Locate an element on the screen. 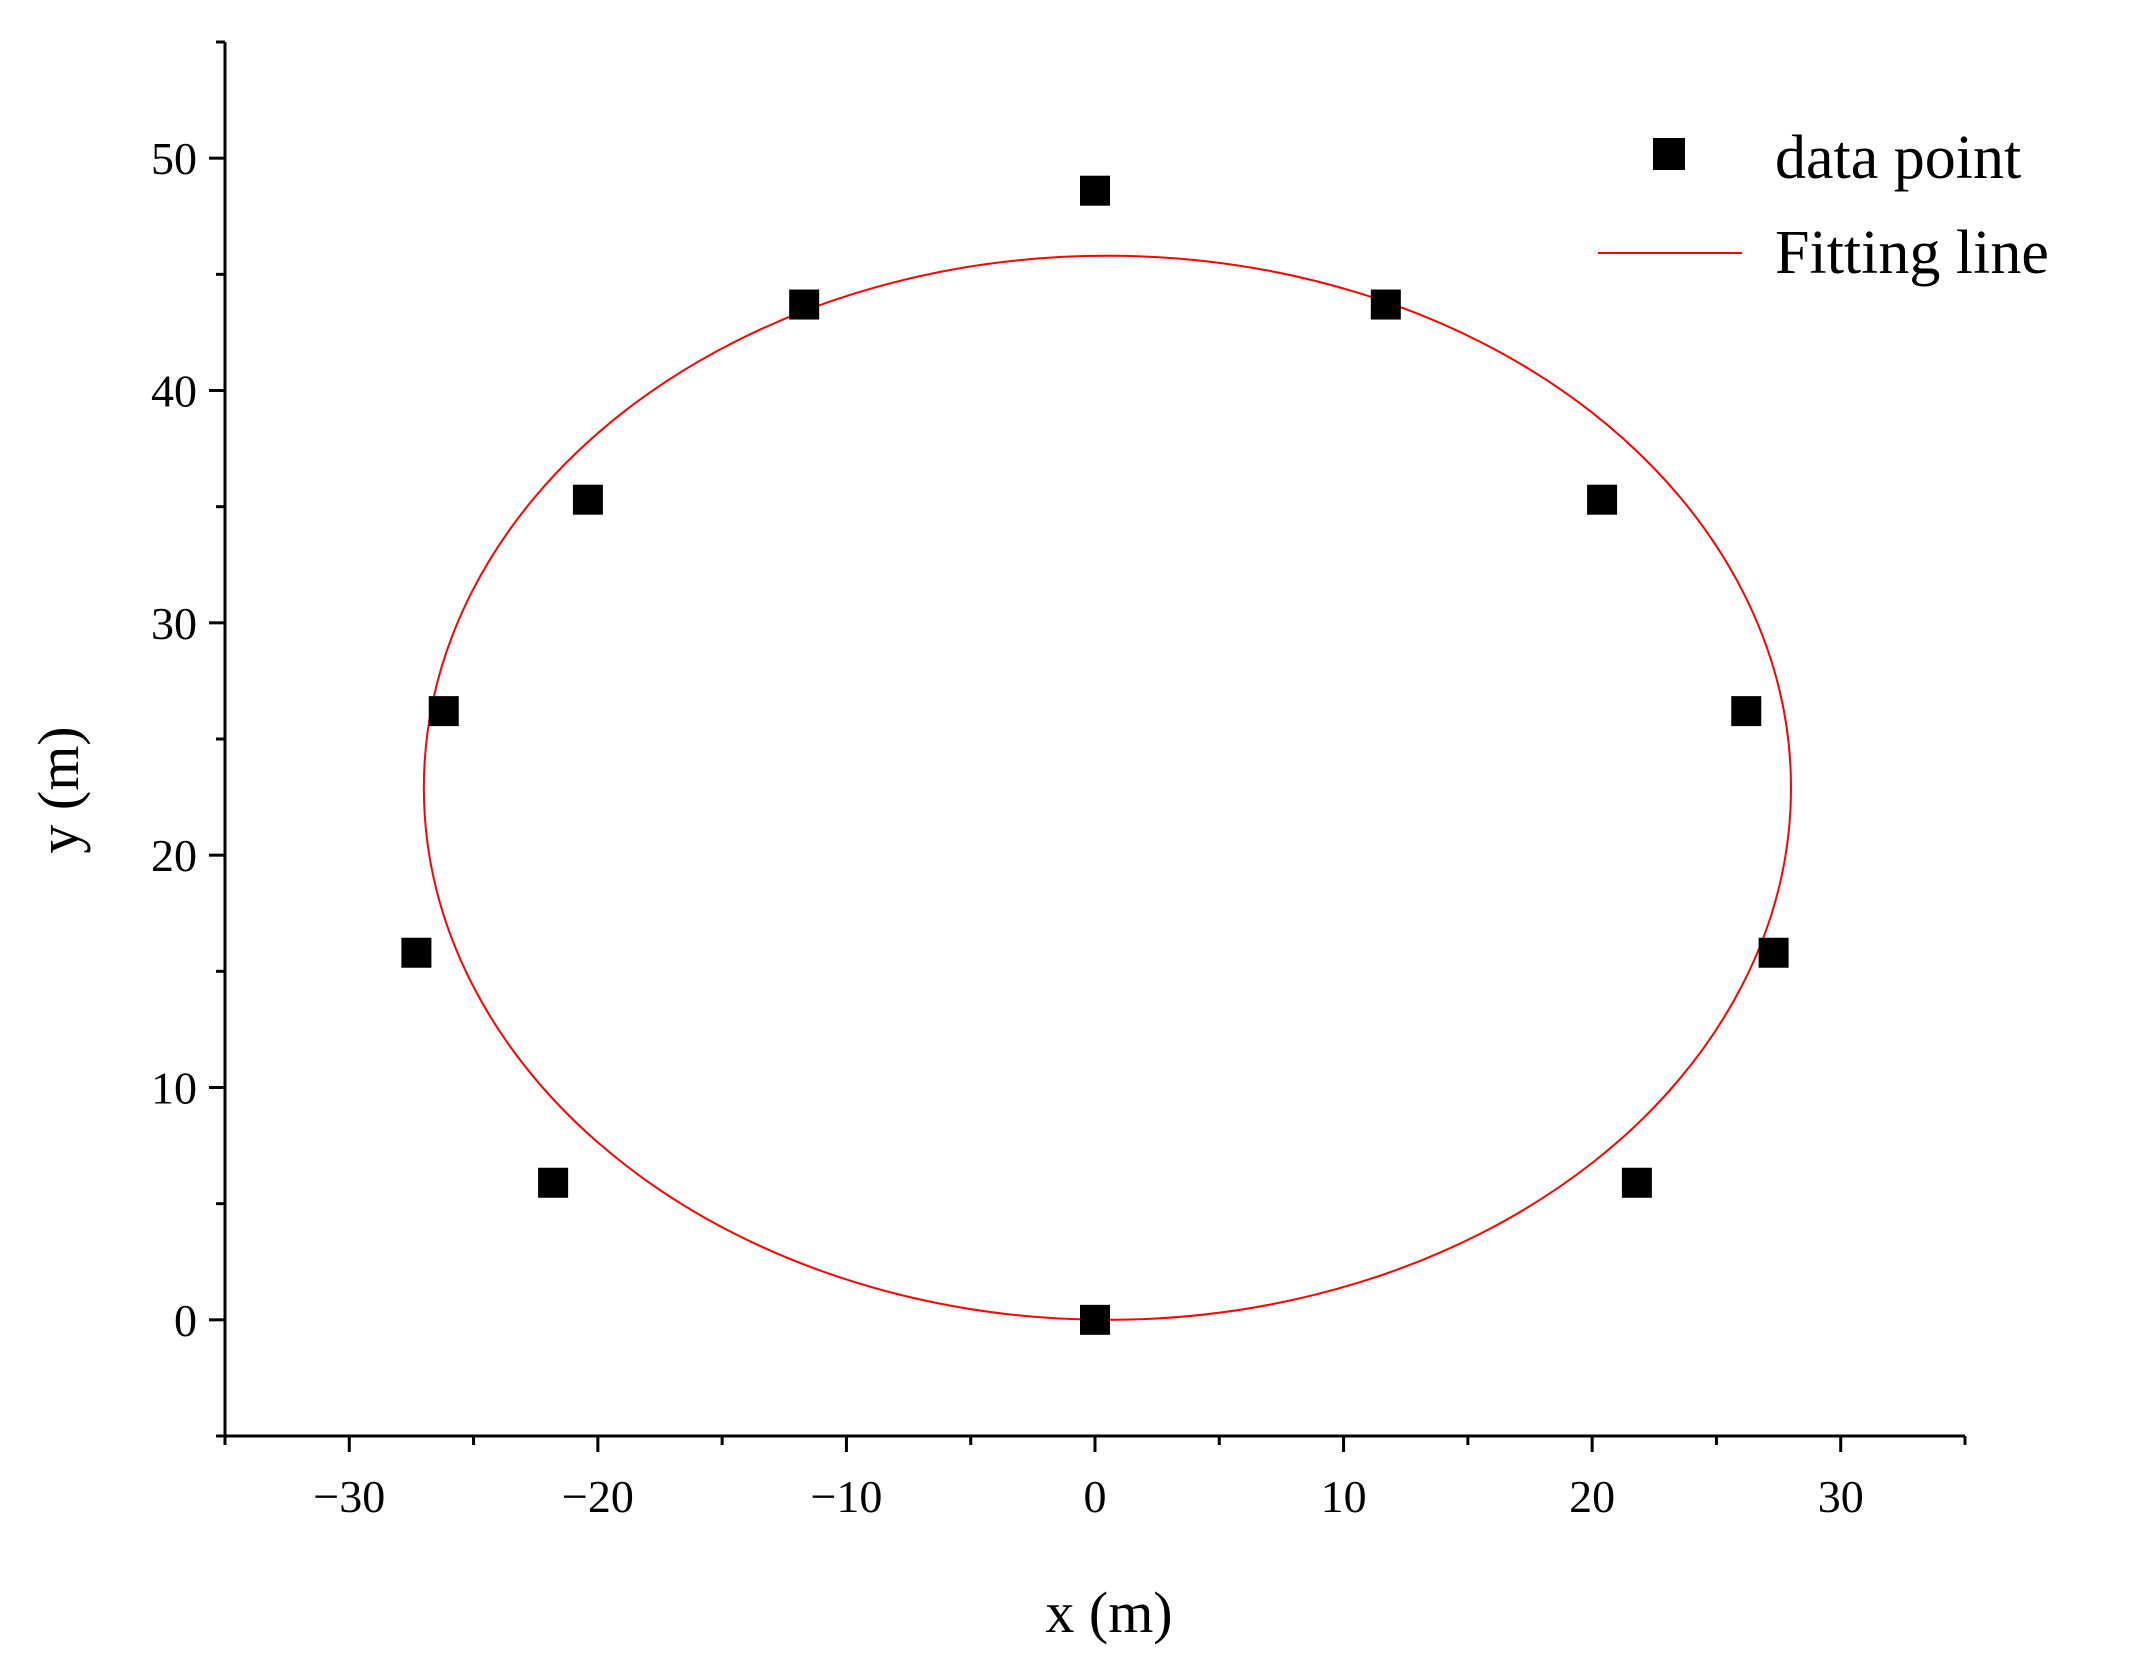  x-tick-label: 10 is located at coordinates (1344, 1496).